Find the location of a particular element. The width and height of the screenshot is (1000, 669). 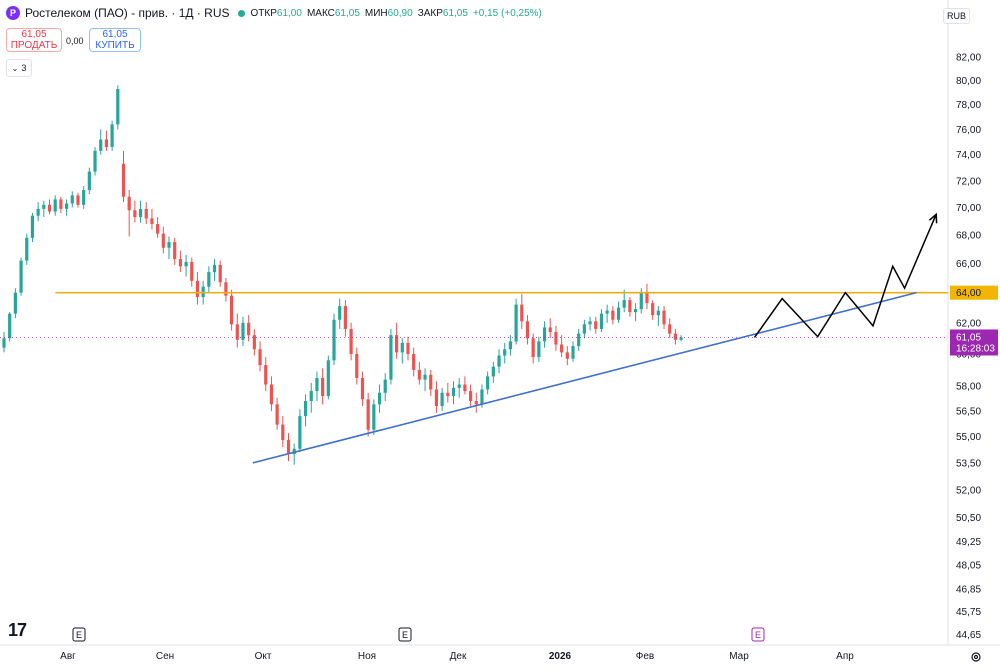

buy-button: 61,05 КУПИТЬ is located at coordinates (115, 40).